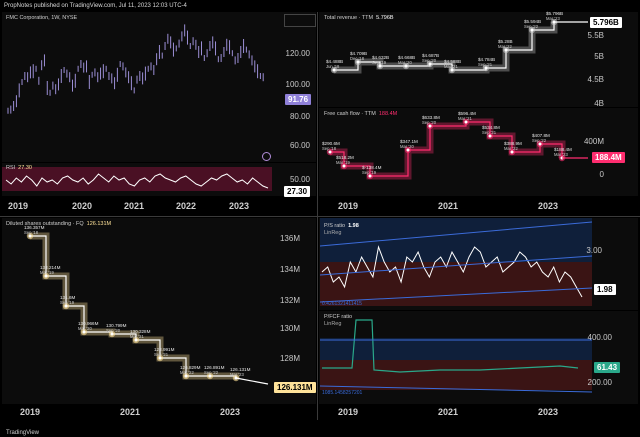 The height and width of the screenshot is (437, 640). I want to click on fcf-ytick: 400M, so click(593, 141).